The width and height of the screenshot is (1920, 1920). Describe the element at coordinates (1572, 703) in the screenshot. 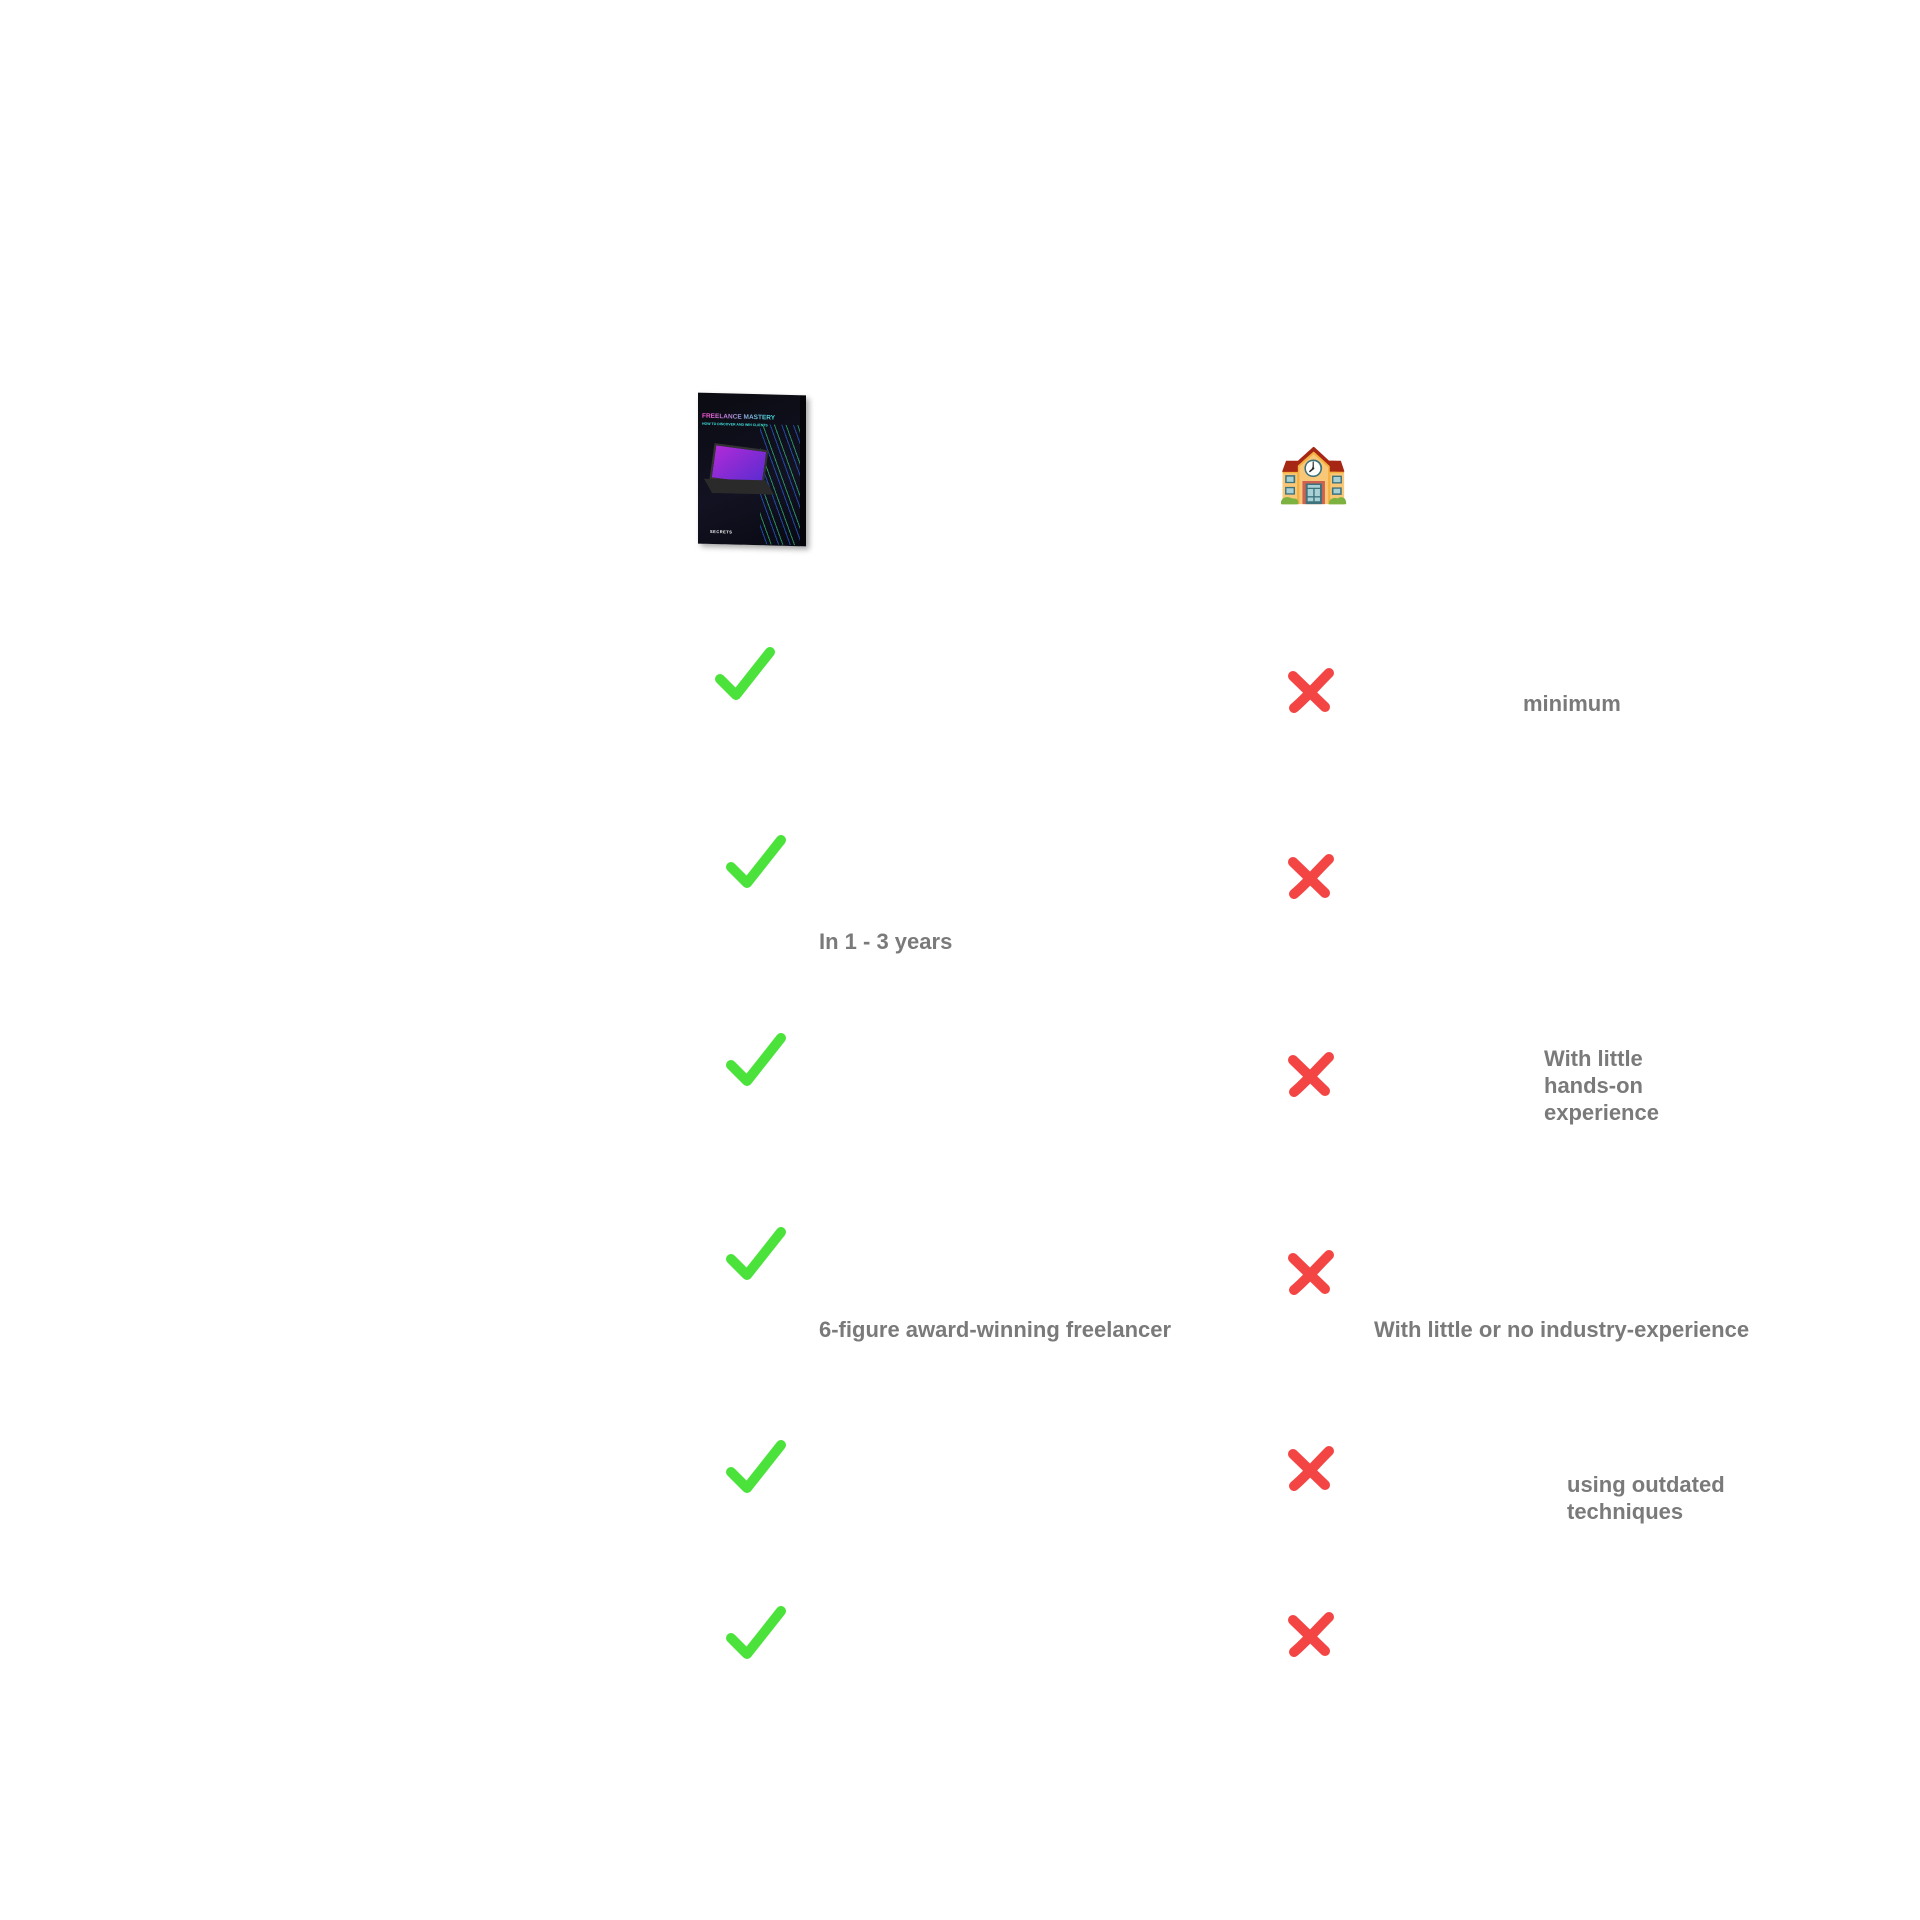

I see `row-1-right-text: minimum` at that location.